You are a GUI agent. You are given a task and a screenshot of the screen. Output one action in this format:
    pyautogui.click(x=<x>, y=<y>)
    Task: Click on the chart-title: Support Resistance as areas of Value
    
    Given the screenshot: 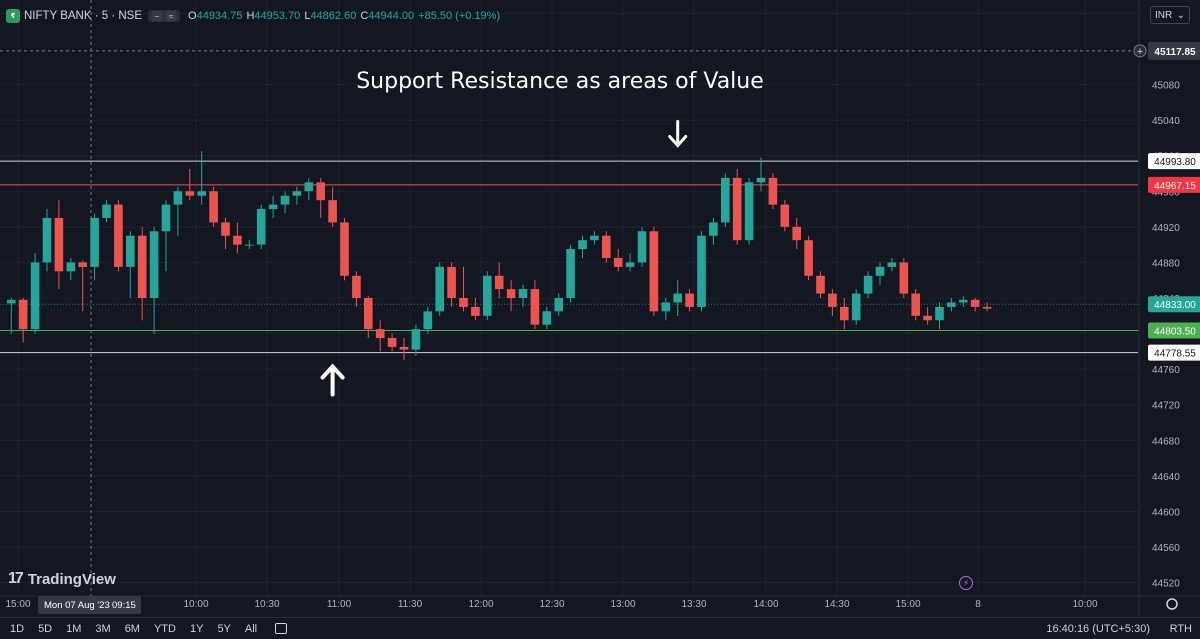 What is the action you would take?
    pyautogui.click(x=560, y=81)
    